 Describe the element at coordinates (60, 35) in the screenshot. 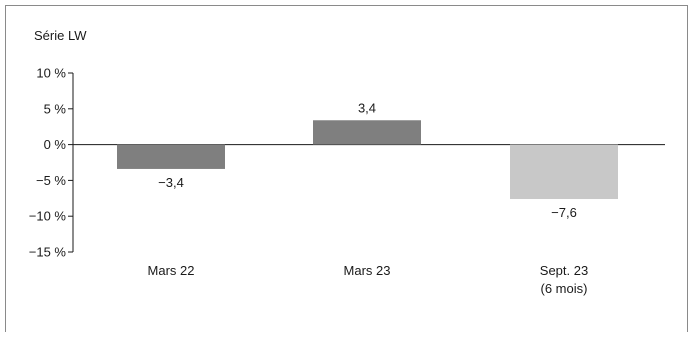

I see `y-axis-title: Série LW` at that location.